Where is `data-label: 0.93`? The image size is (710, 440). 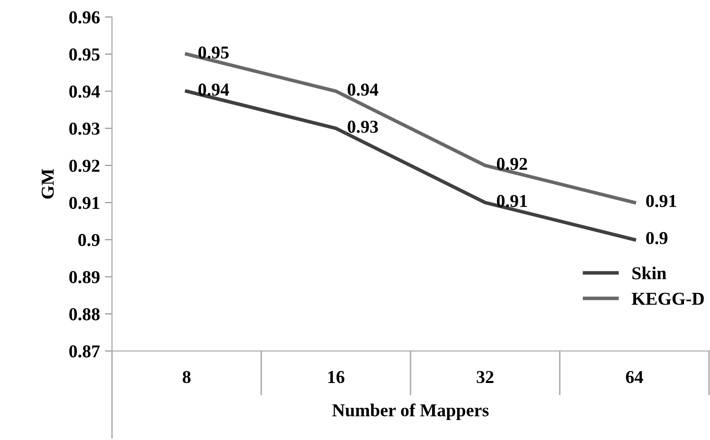
data-label: 0.93 is located at coordinates (363, 126).